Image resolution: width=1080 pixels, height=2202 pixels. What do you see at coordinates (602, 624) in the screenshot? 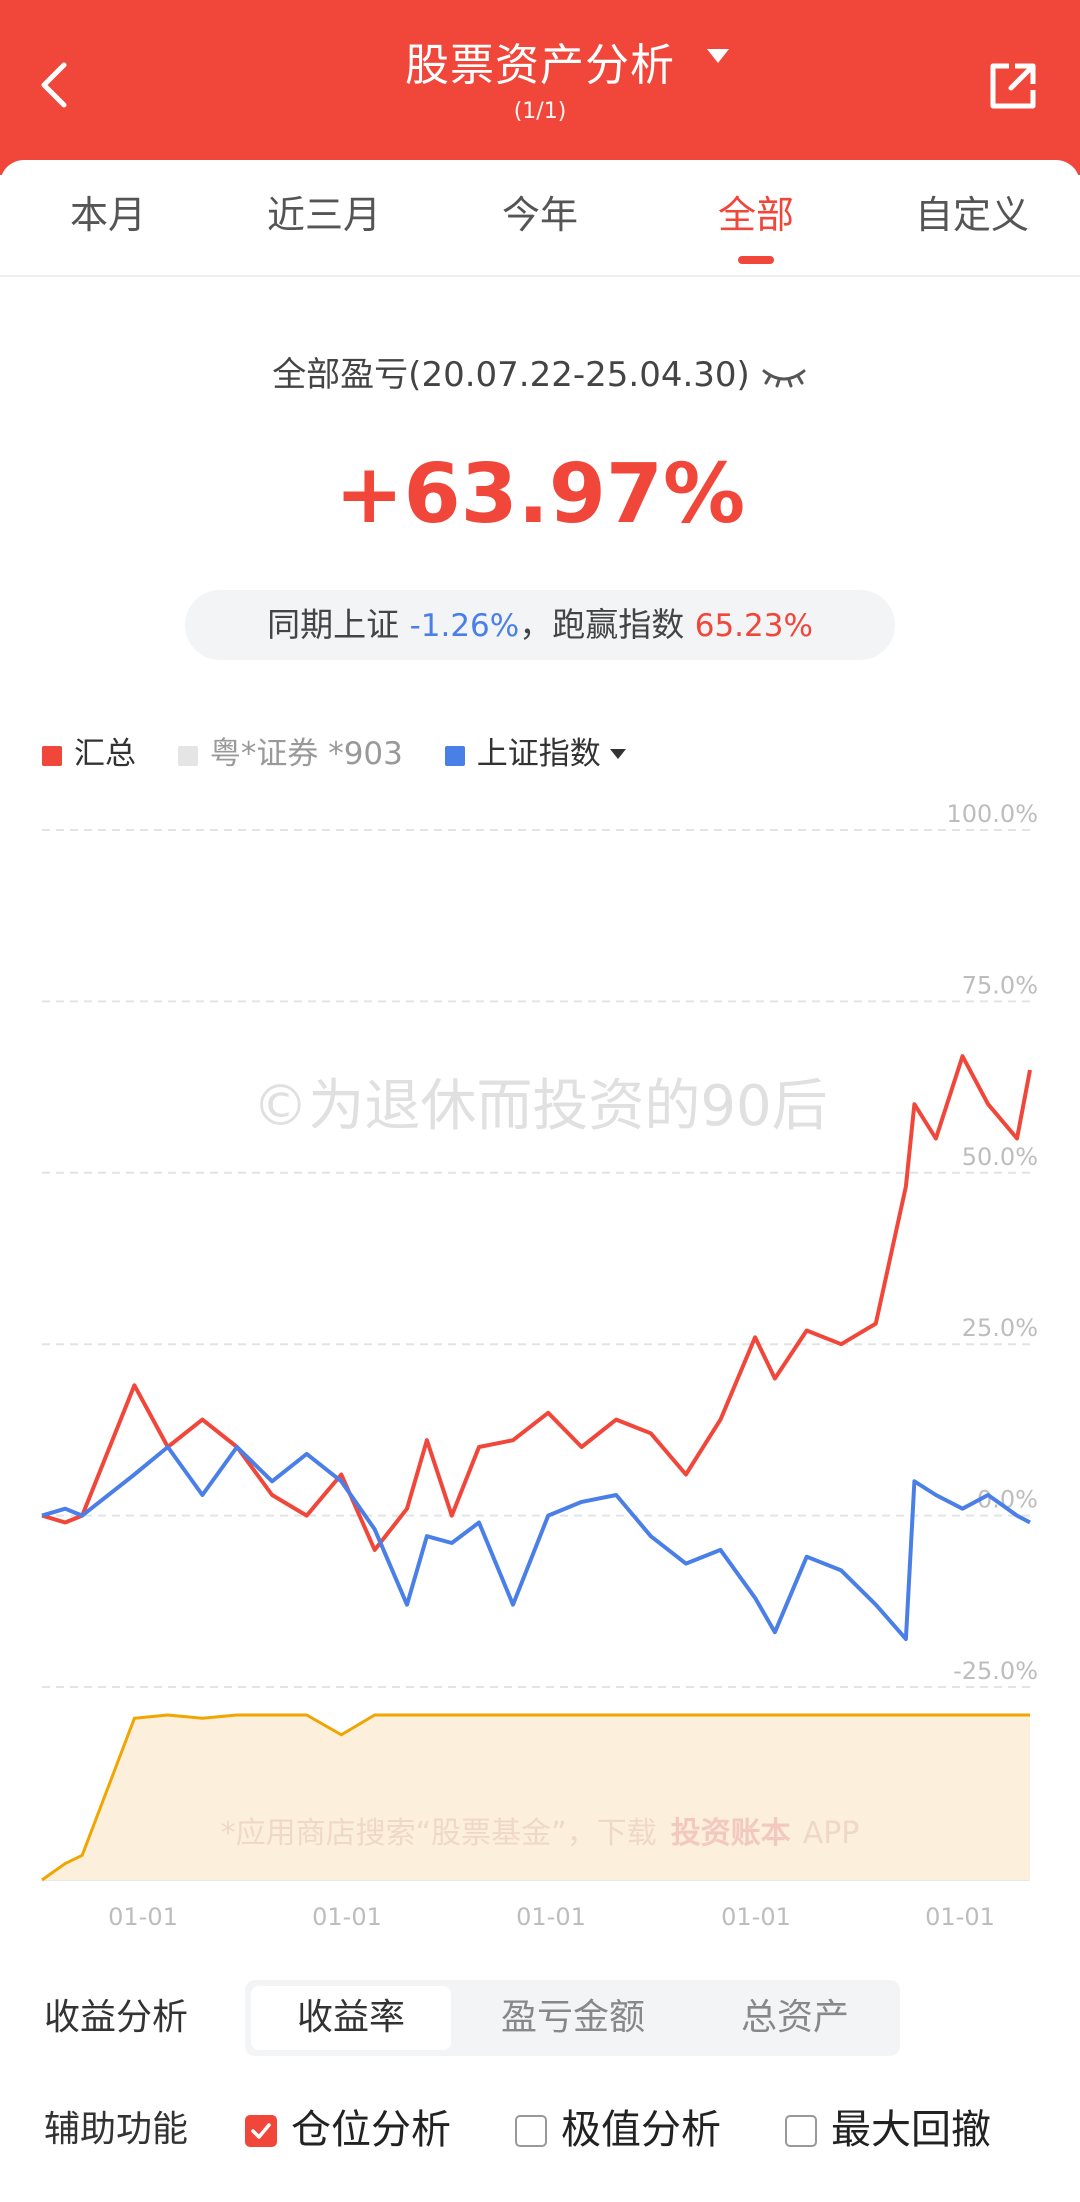
I see `beat-label: ，跑赢指数` at bounding box center [602, 624].